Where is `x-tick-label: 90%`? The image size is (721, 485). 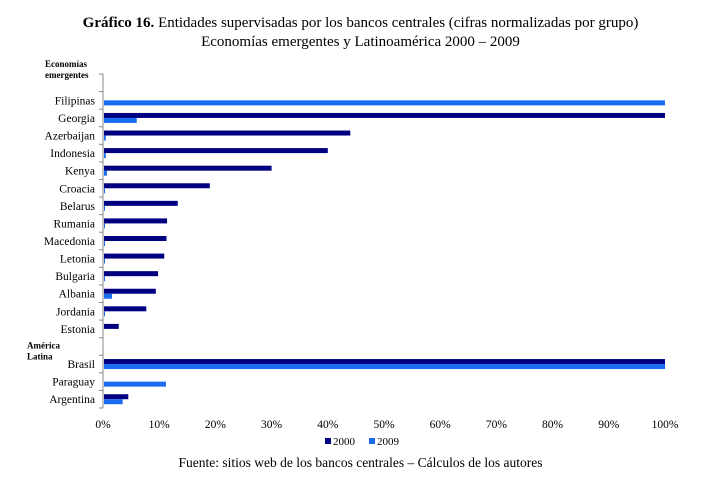 x-tick-label: 90% is located at coordinates (609, 425).